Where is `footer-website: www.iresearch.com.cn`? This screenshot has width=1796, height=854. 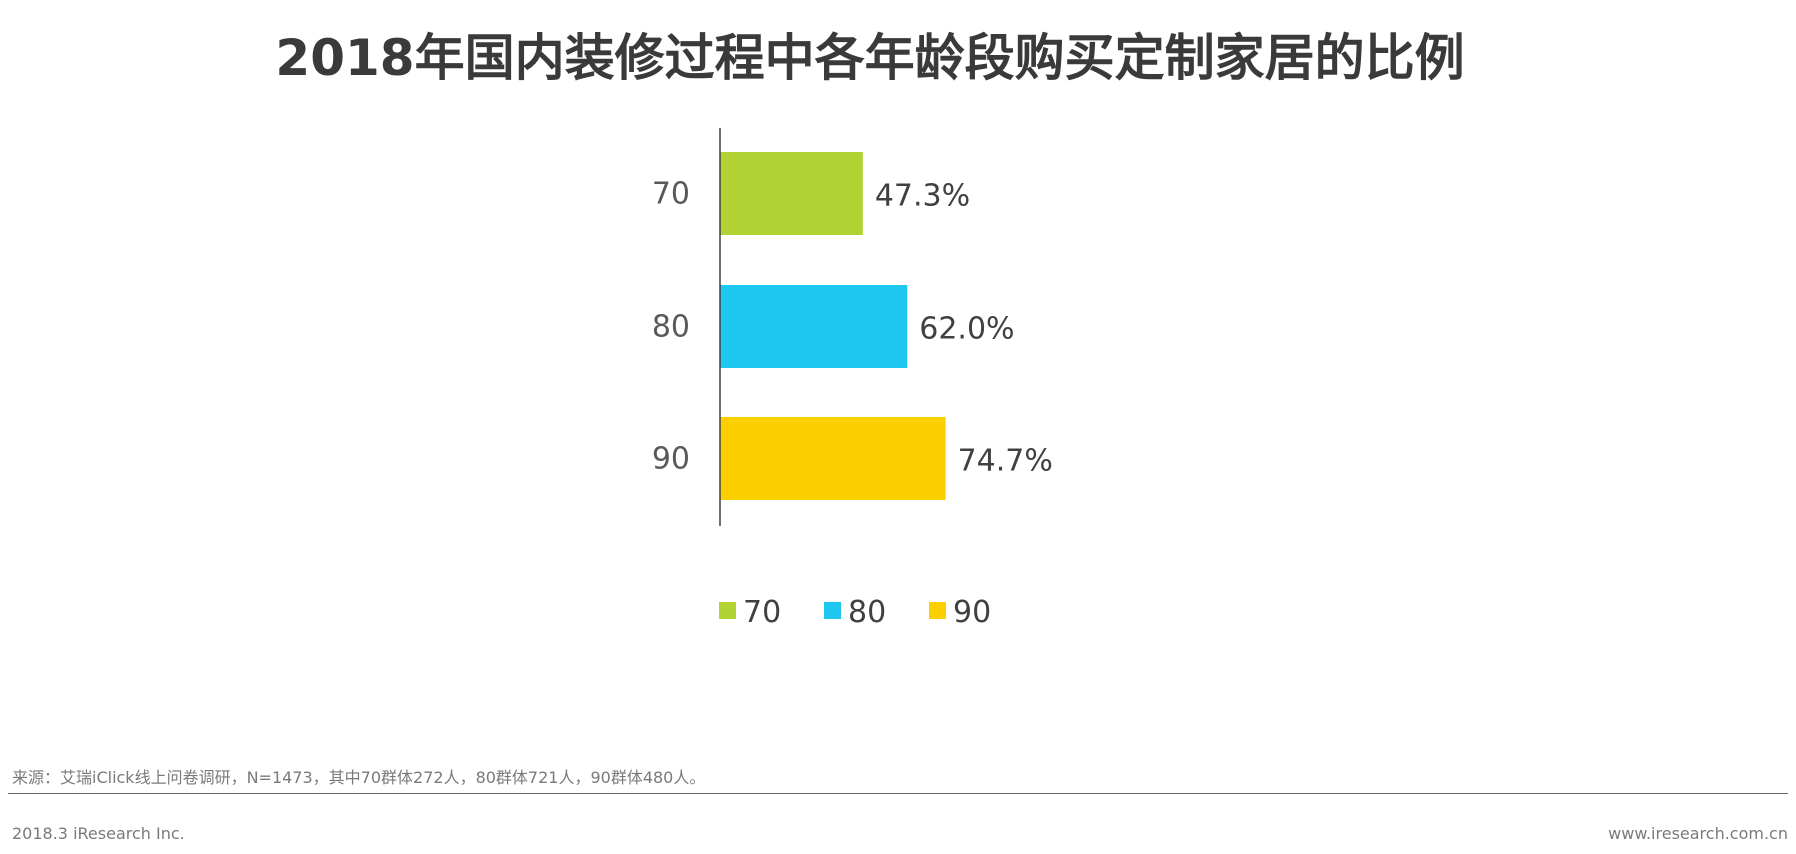
footer-website: www.iresearch.com.cn is located at coordinates (1698, 833).